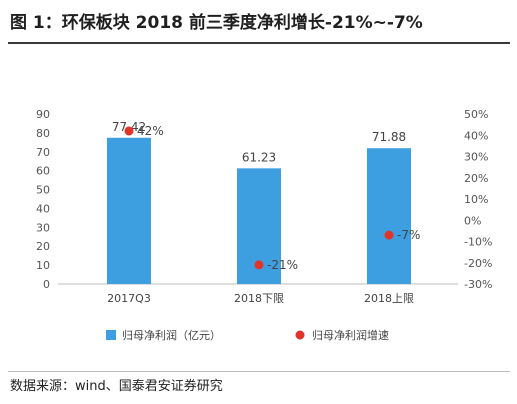 This screenshot has width=517, height=404. Describe the element at coordinates (259, 298) in the screenshot. I see `x-tick-label: 2018下限` at that location.